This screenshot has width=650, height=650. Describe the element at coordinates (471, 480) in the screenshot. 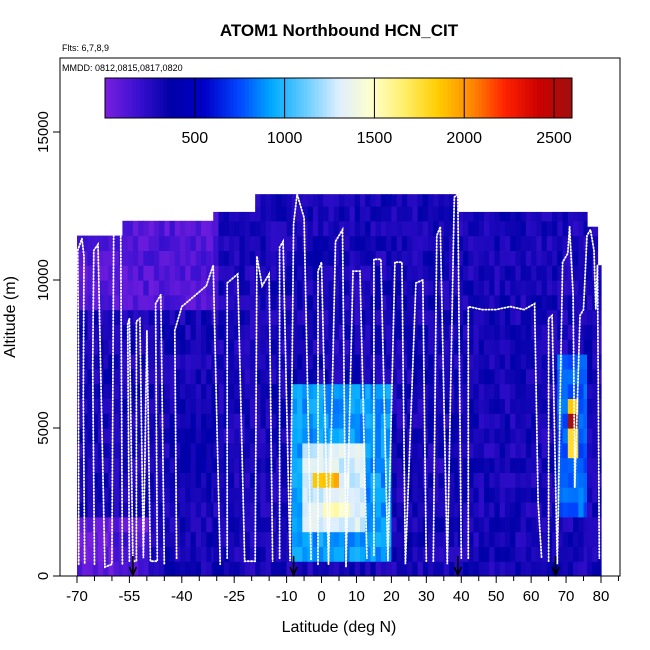

I see `heatmap-cell-1909` at that location.